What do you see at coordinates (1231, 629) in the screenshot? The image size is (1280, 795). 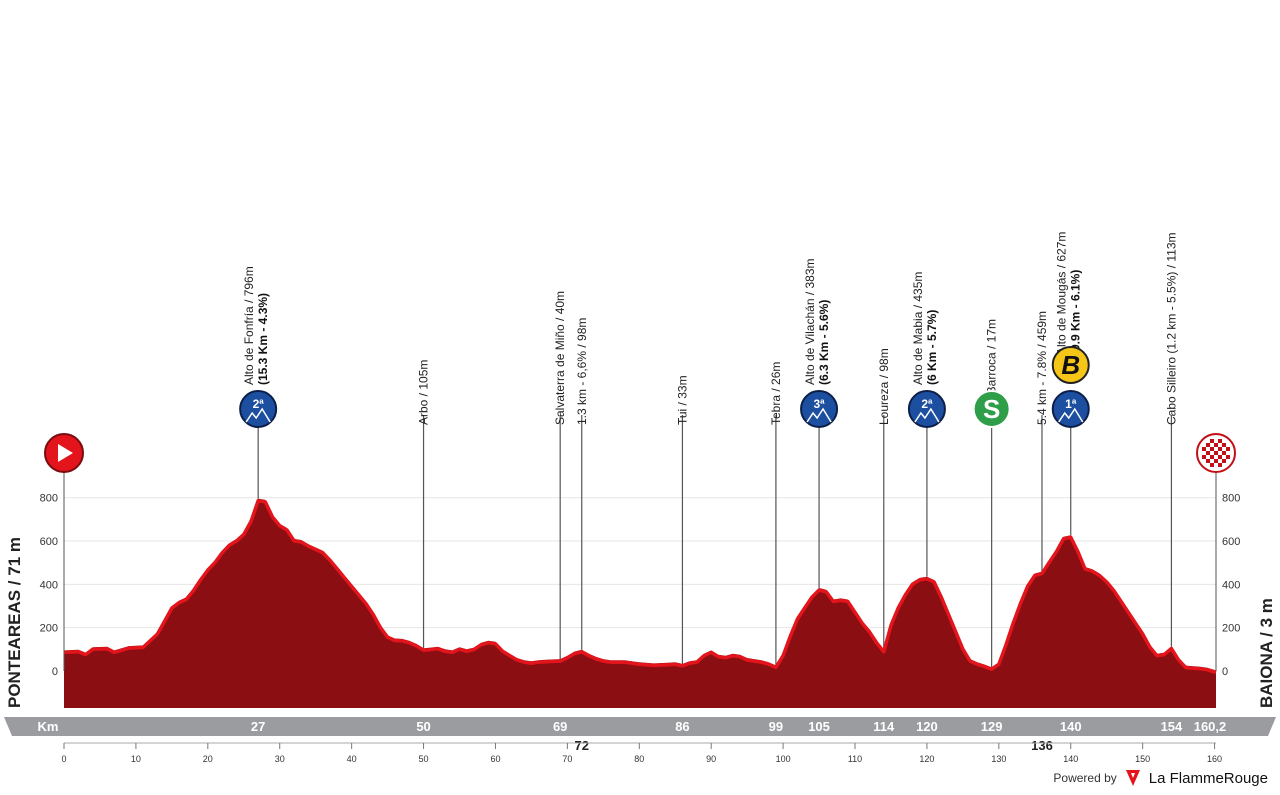 I see `elevation-tick-right: 200` at bounding box center [1231, 629].